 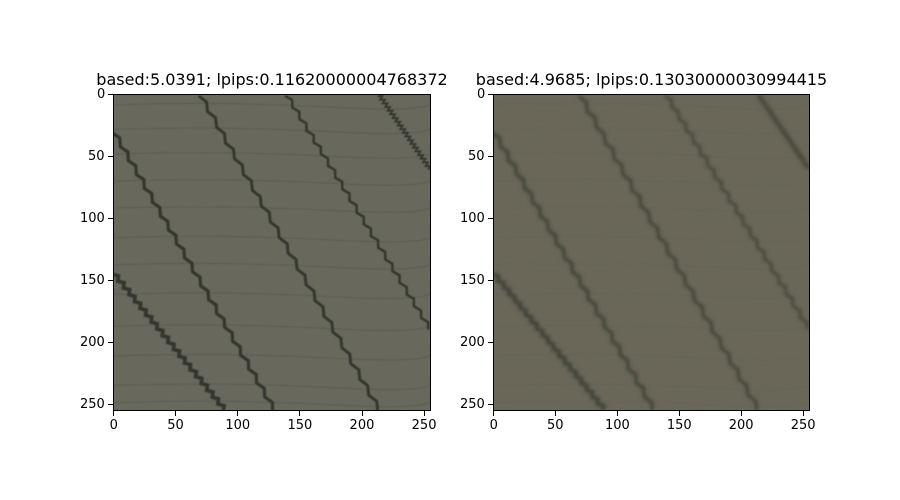 What do you see at coordinates (272, 79) in the screenshot?
I see `left-panel-title: based:5.0391; lpips:0.11620000004768372` at bounding box center [272, 79].